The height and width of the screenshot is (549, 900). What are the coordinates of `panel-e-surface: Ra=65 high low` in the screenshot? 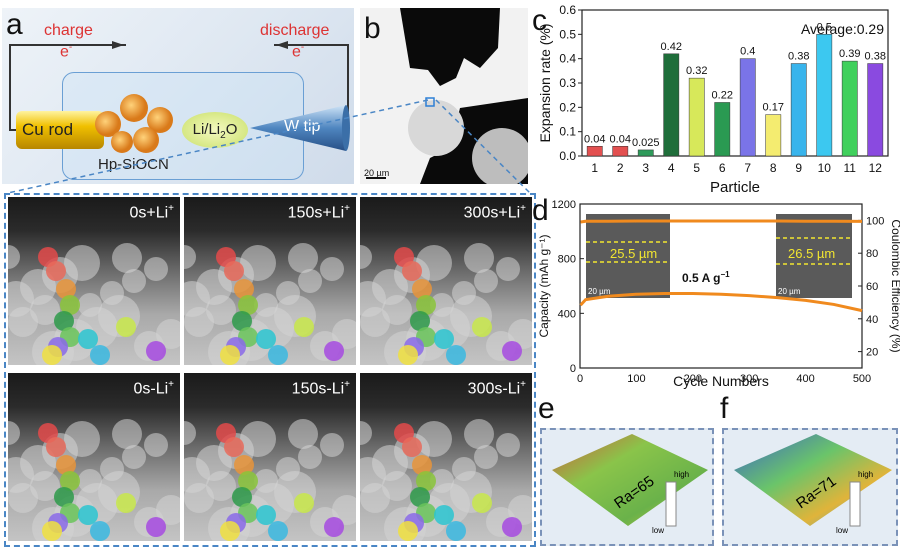 It's located at (627, 487).